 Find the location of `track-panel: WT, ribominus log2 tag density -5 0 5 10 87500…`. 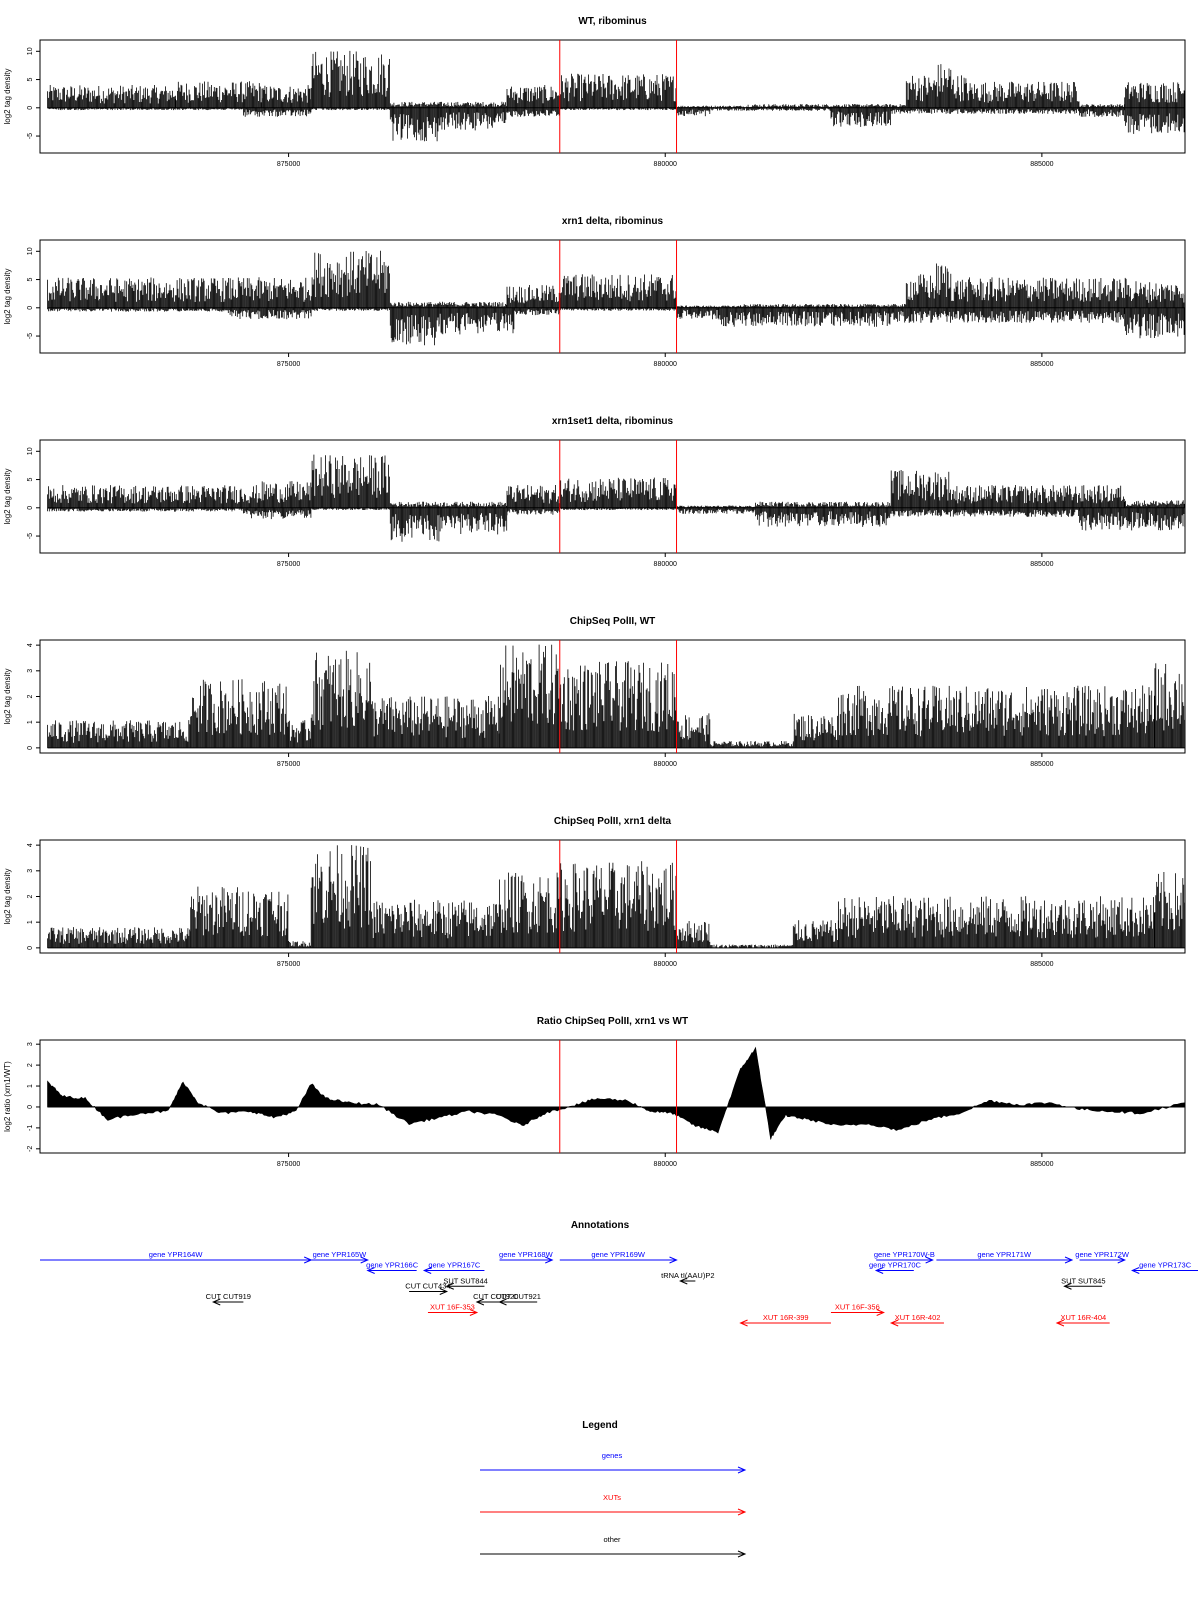

track-panel: WT, ribominus log2 tag density -5 0 5 10 87500… is located at coordinates (594, 92).